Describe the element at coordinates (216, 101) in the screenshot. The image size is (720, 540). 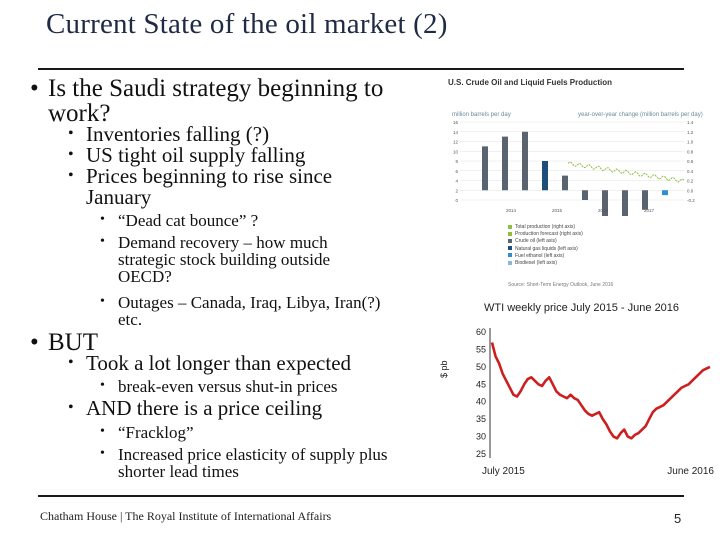
I see `bullet-text: Is the Saudi strategy beginning to work?` at that location.